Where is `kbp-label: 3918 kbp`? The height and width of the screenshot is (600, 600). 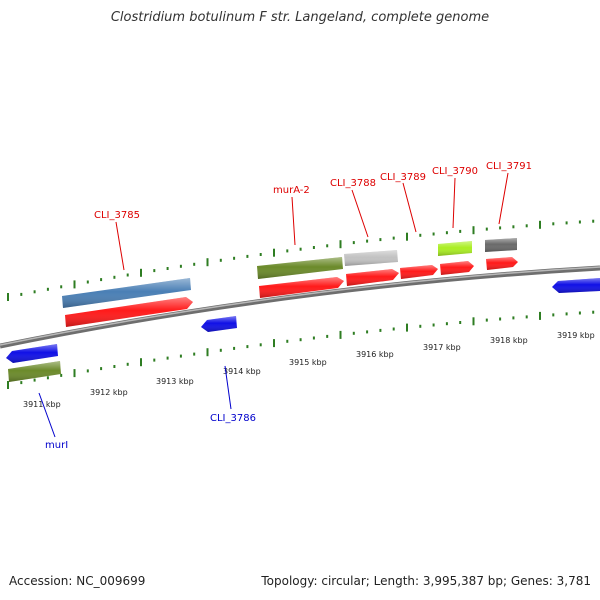
kbp-label: 3918 kbp is located at coordinates (509, 340).